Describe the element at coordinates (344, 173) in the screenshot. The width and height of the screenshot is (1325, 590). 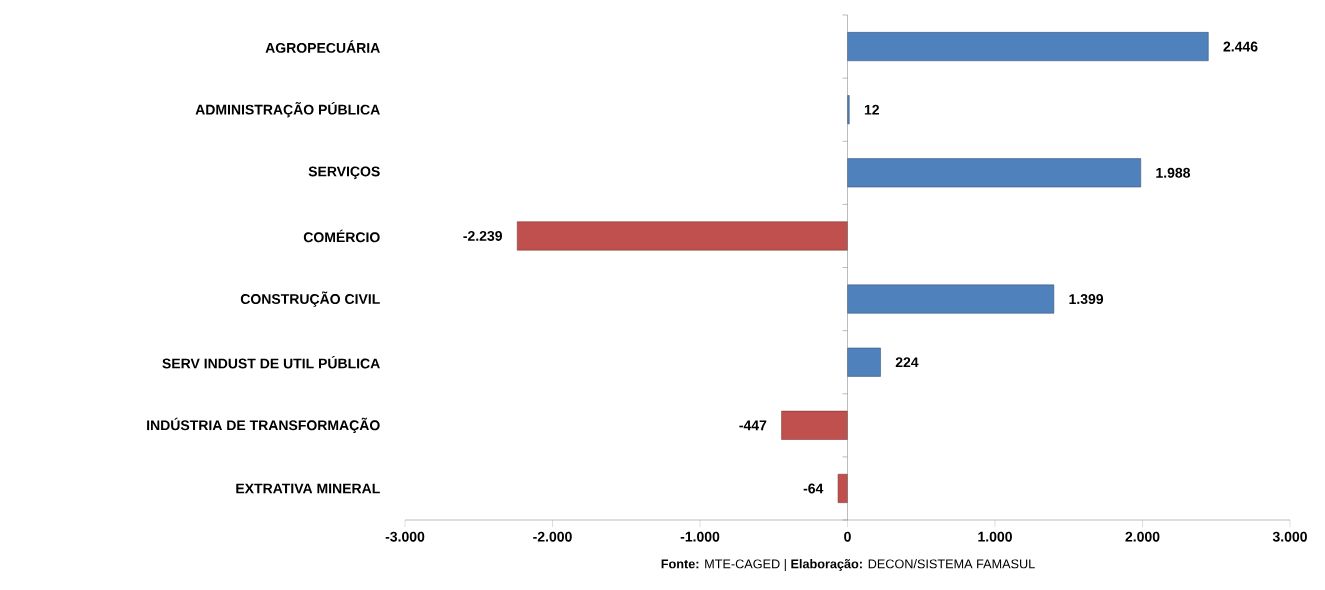
I see `y-tick-label: SERVIÇOS` at that location.